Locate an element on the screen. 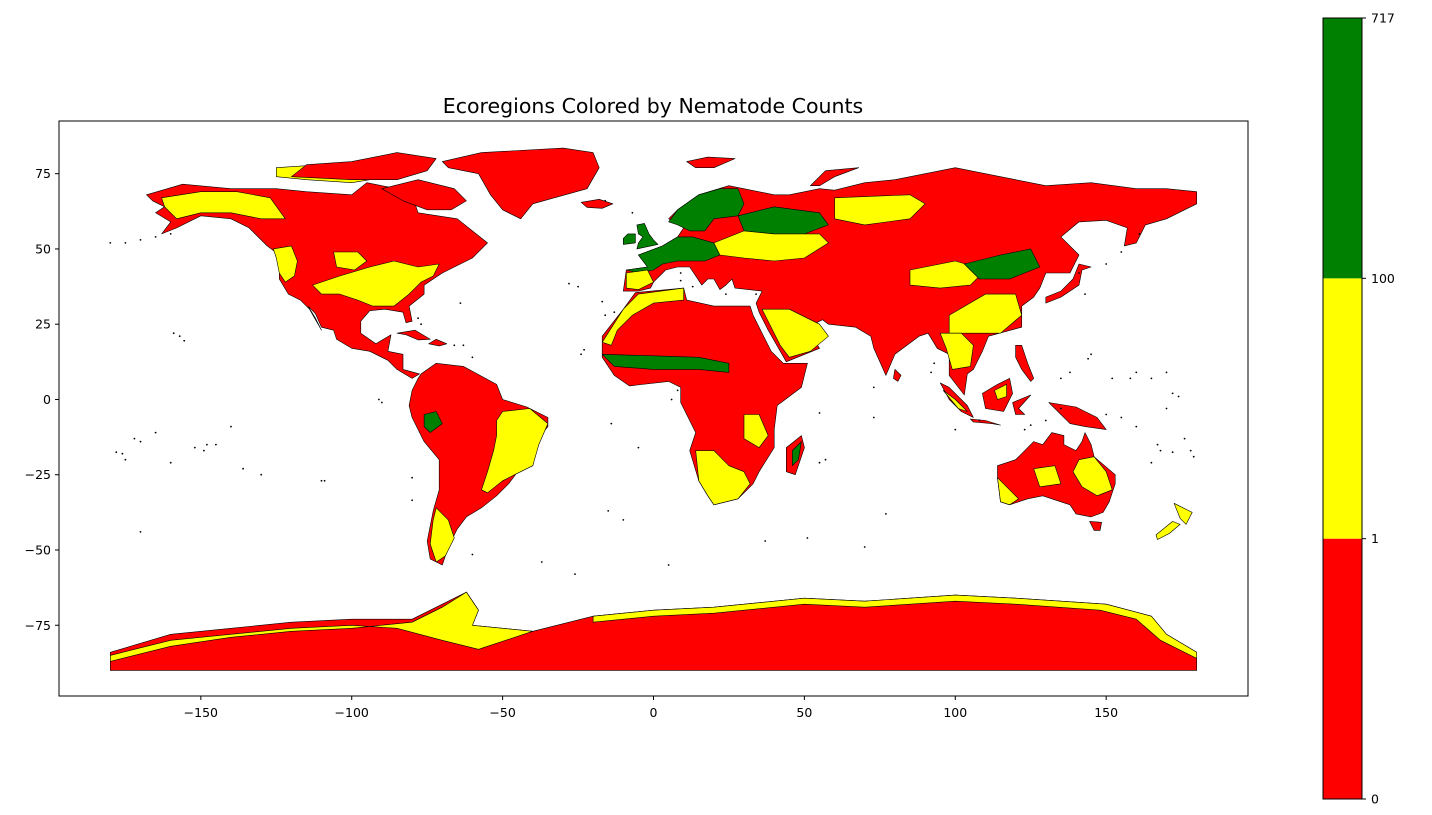 This screenshot has width=1432, height=815. ecoregion-uk is located at coordinates (647, 236).